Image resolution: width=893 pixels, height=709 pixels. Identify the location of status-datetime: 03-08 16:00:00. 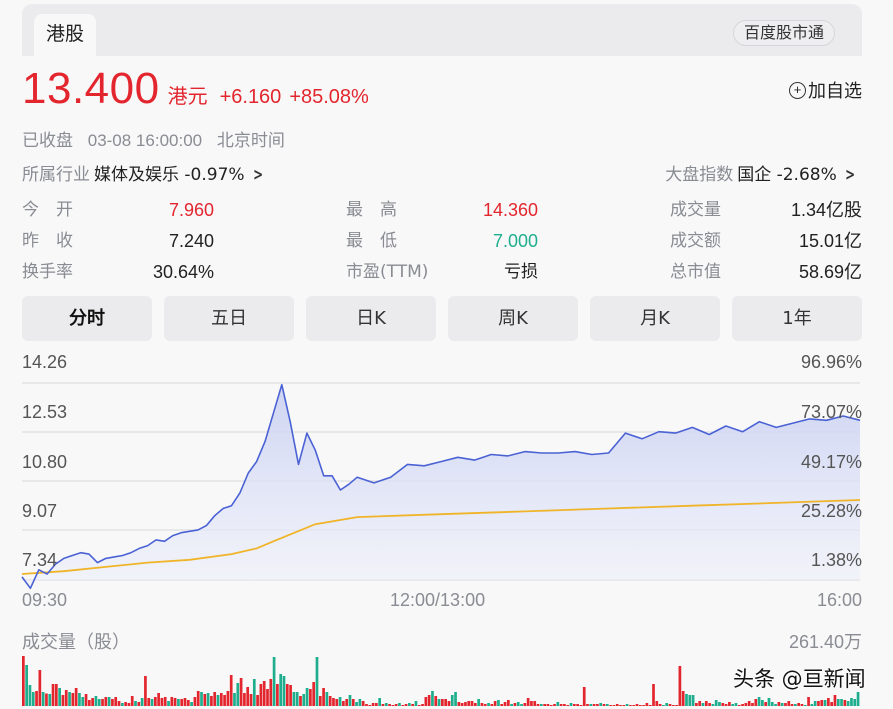
(145, 140).